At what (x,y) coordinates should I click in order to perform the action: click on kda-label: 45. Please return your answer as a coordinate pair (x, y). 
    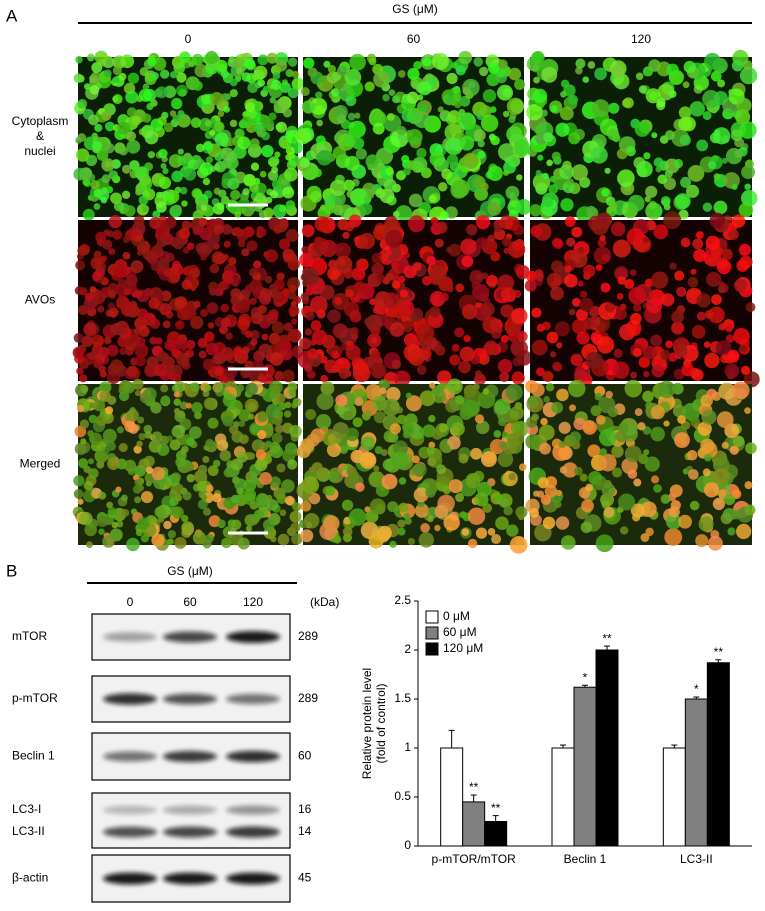
    Looking at the image, I should click on (305, 878).